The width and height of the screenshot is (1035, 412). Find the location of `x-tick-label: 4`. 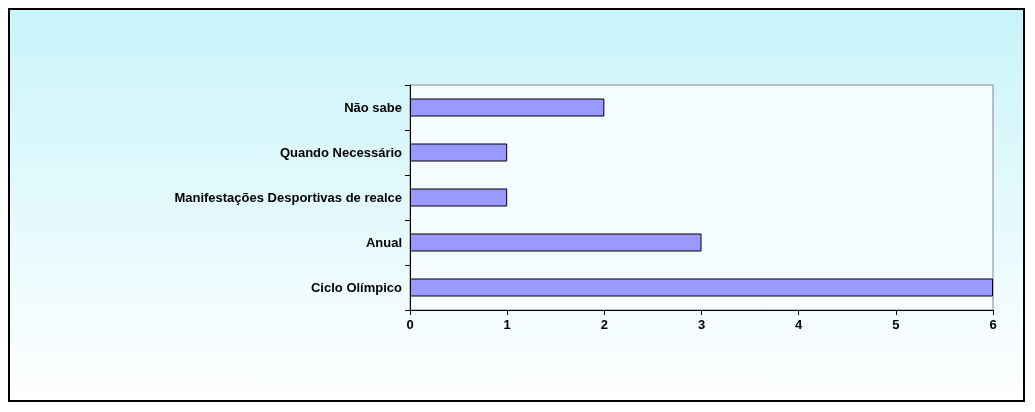

x-tick-label: 4 is located at coordinates (799, 324).